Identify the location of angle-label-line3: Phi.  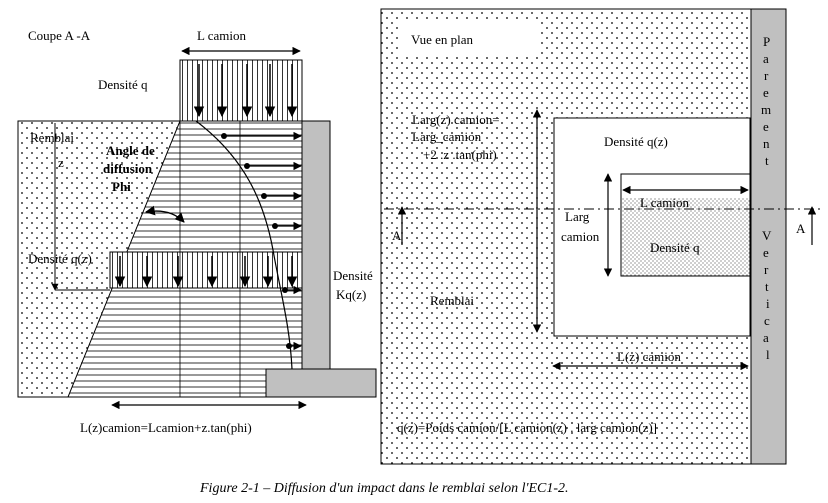
(121, 186).